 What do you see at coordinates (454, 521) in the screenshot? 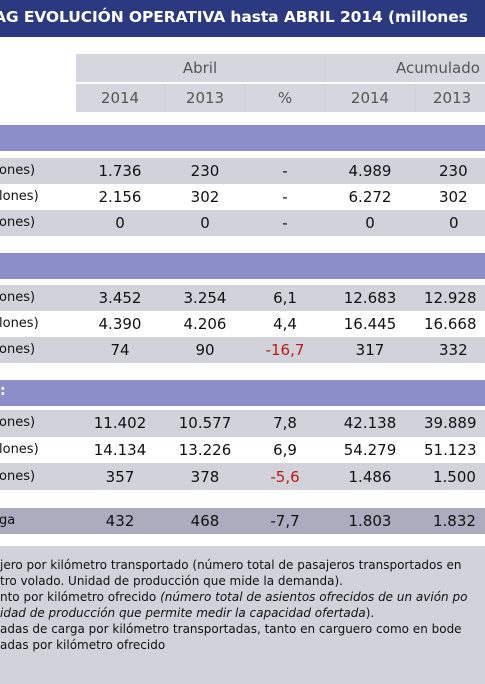
I see `cell: 1.832` at bounding box center [454, 521].